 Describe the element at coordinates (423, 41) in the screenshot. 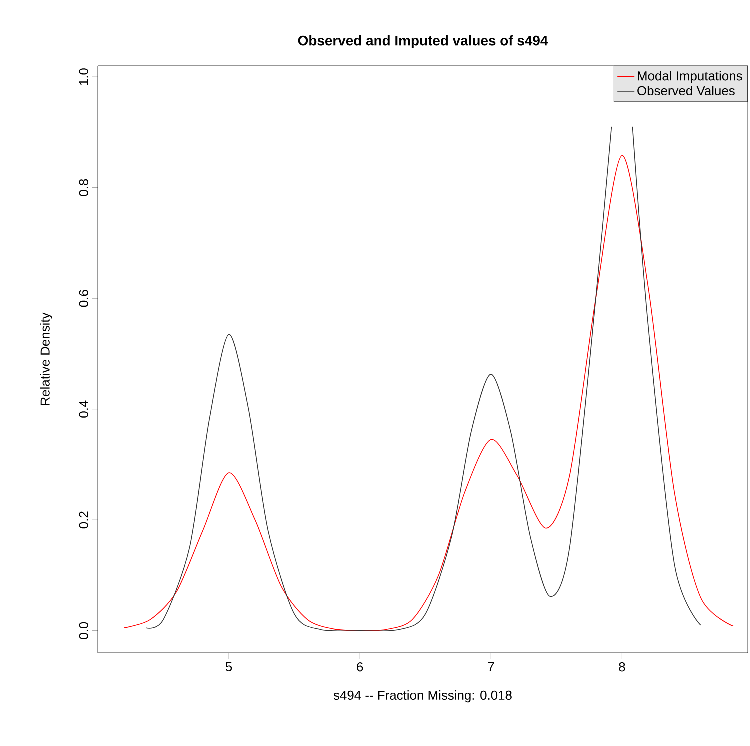

I see `chart-title: Observed and Imputed values of s494` at that location.